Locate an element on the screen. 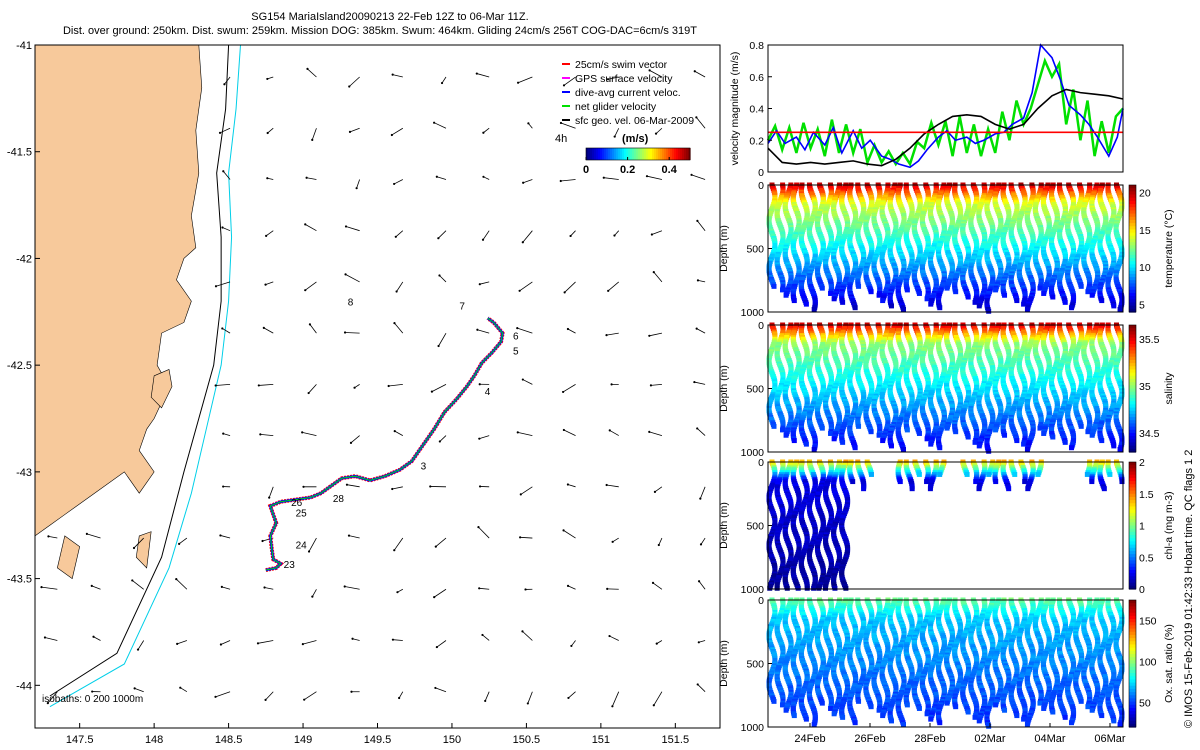 This screenshot has height=750, width=1200. speed-colorbar: (m/s)4h0 0.2 0.4 is located at coordinates (623, 154).